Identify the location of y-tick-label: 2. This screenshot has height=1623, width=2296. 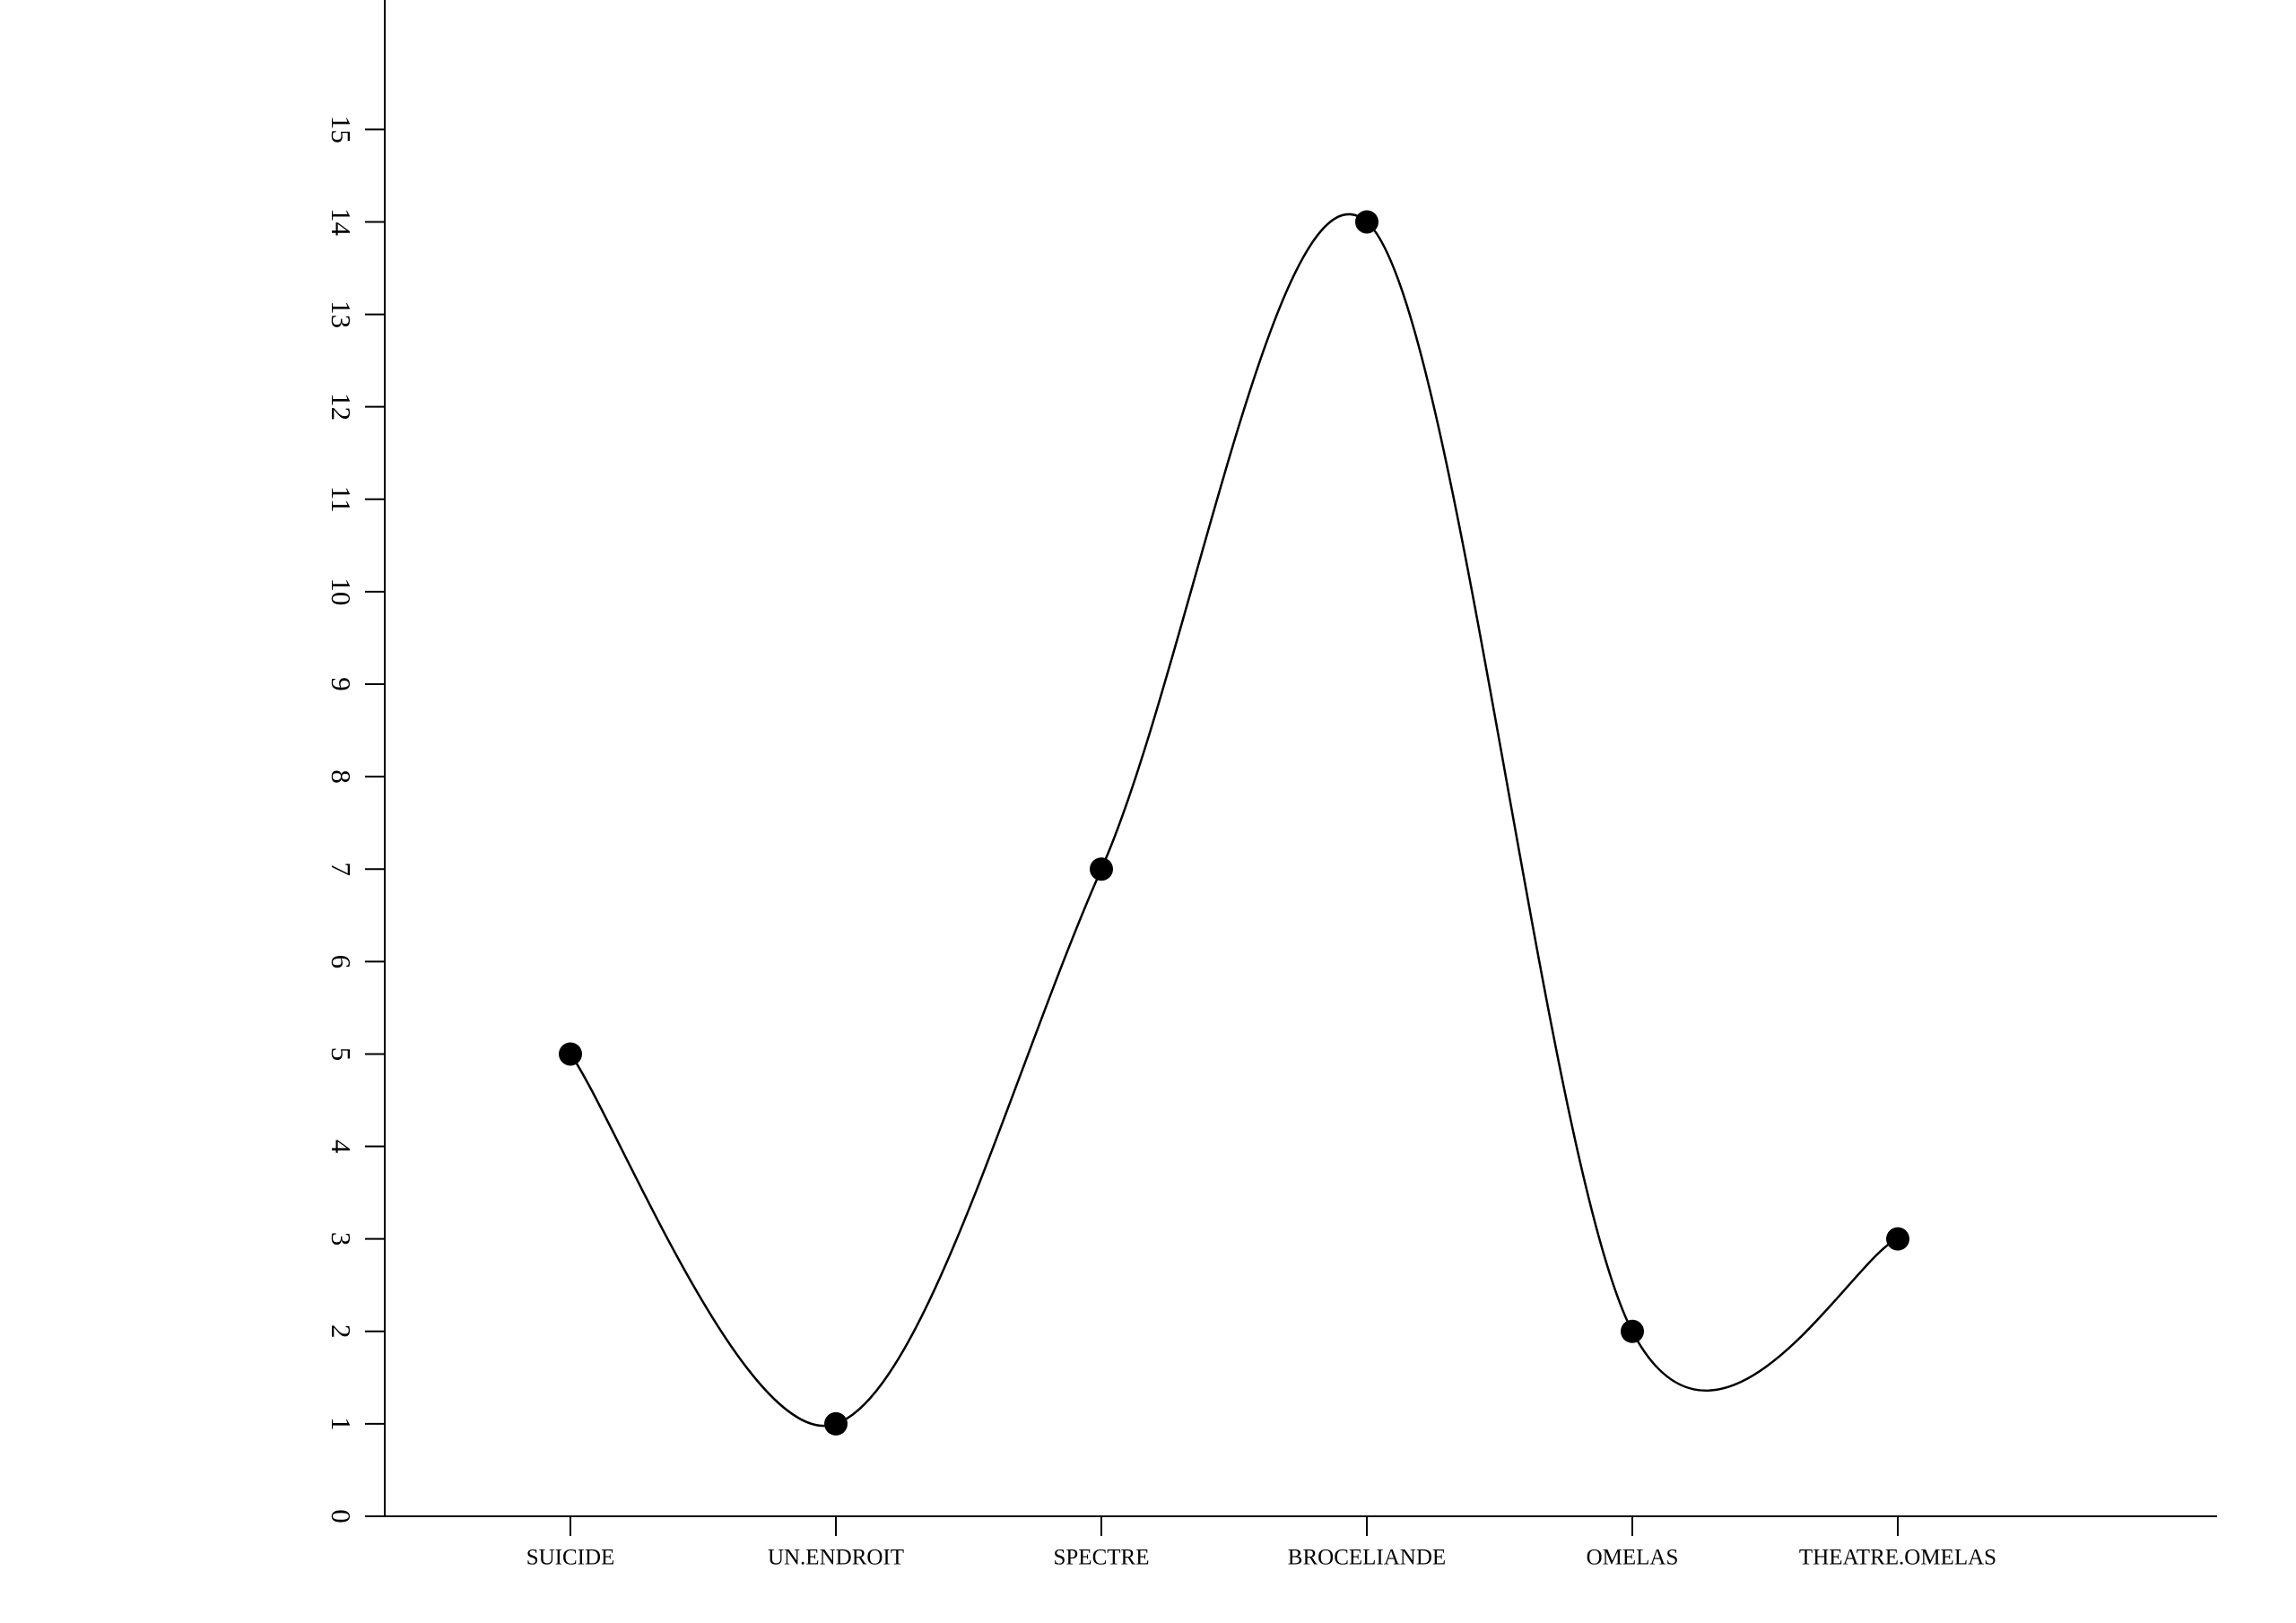
(341, 1331).